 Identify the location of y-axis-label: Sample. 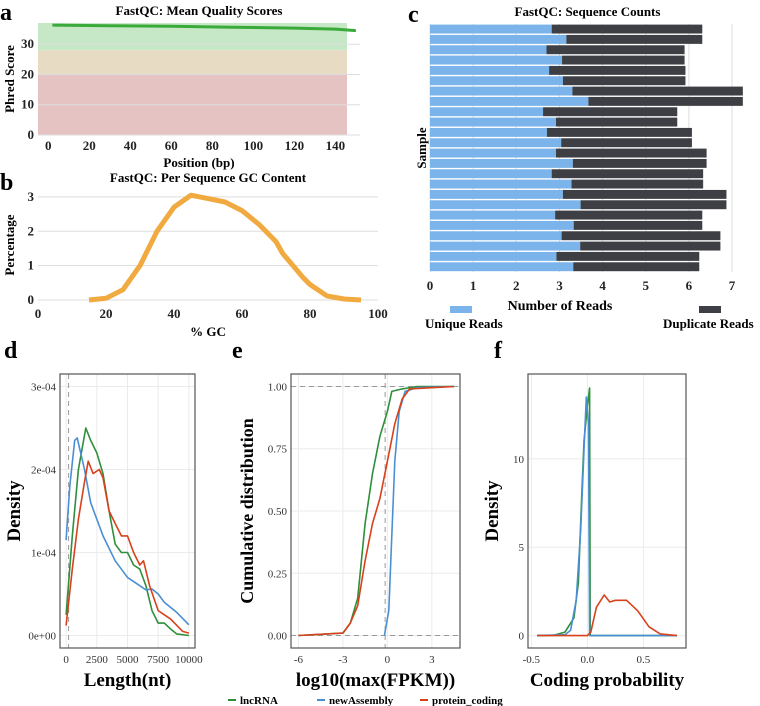
(421, 147).